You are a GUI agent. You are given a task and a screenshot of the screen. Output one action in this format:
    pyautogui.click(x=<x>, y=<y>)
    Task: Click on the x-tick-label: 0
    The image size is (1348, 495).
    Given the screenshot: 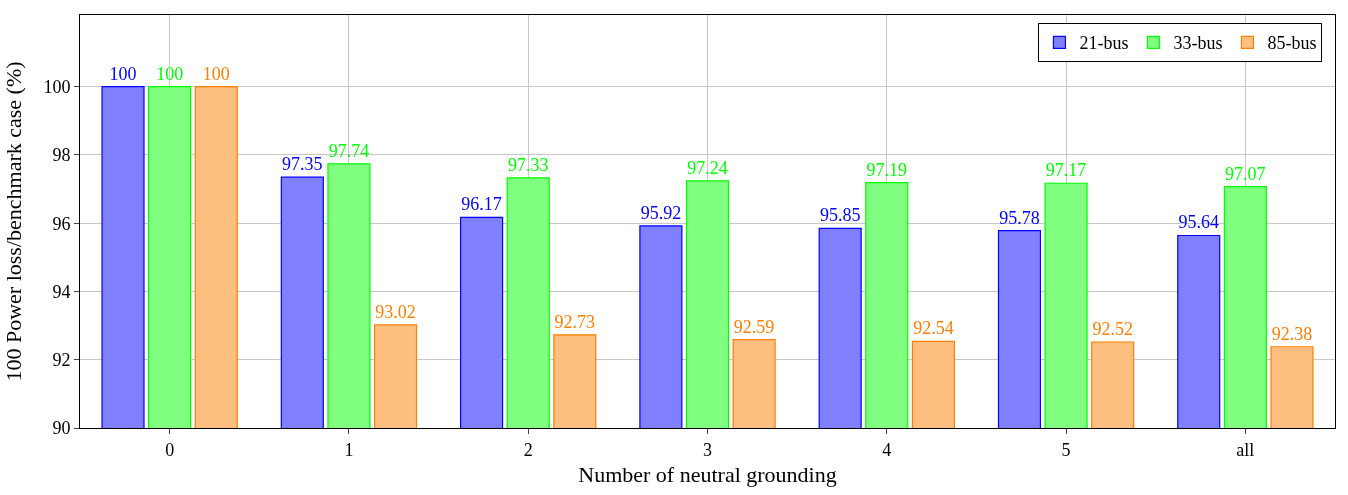 What is the action you would take?
    pyautogui.click(x=170, y=449)
    